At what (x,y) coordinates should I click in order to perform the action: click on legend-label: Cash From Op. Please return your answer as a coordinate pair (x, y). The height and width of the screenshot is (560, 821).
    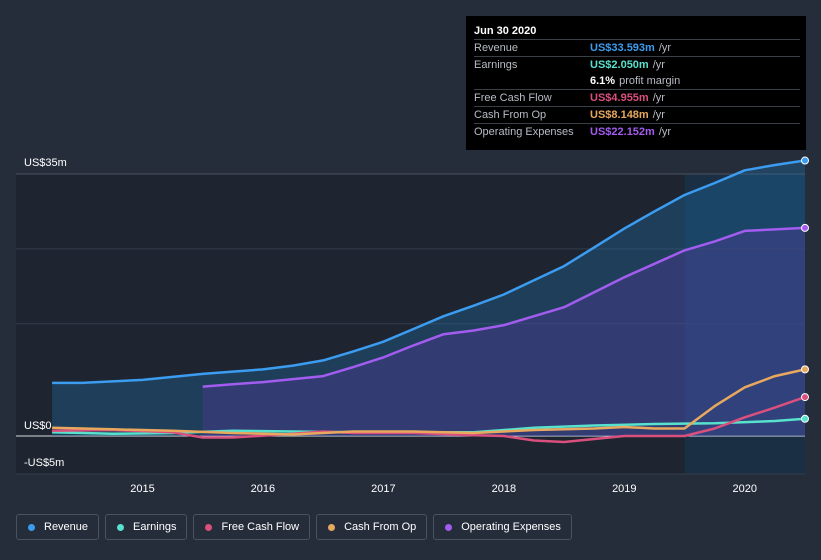
    Looking at the image, I should click on (380, 527).